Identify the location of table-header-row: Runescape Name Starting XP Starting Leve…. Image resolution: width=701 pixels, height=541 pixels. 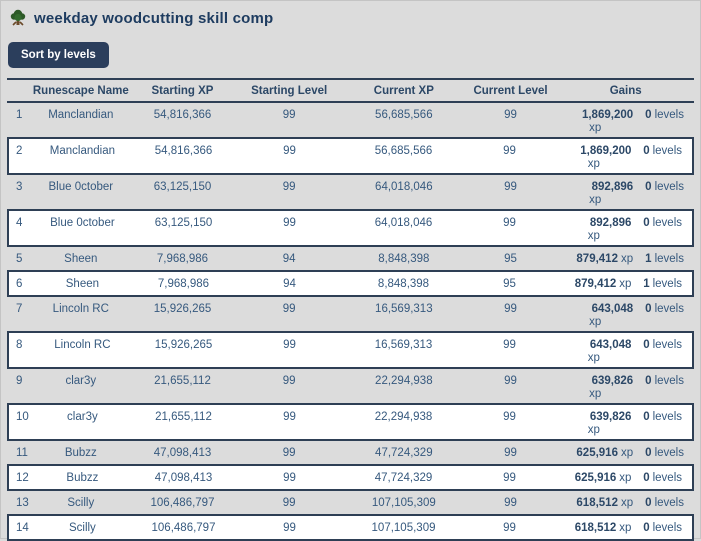
(350, 91).